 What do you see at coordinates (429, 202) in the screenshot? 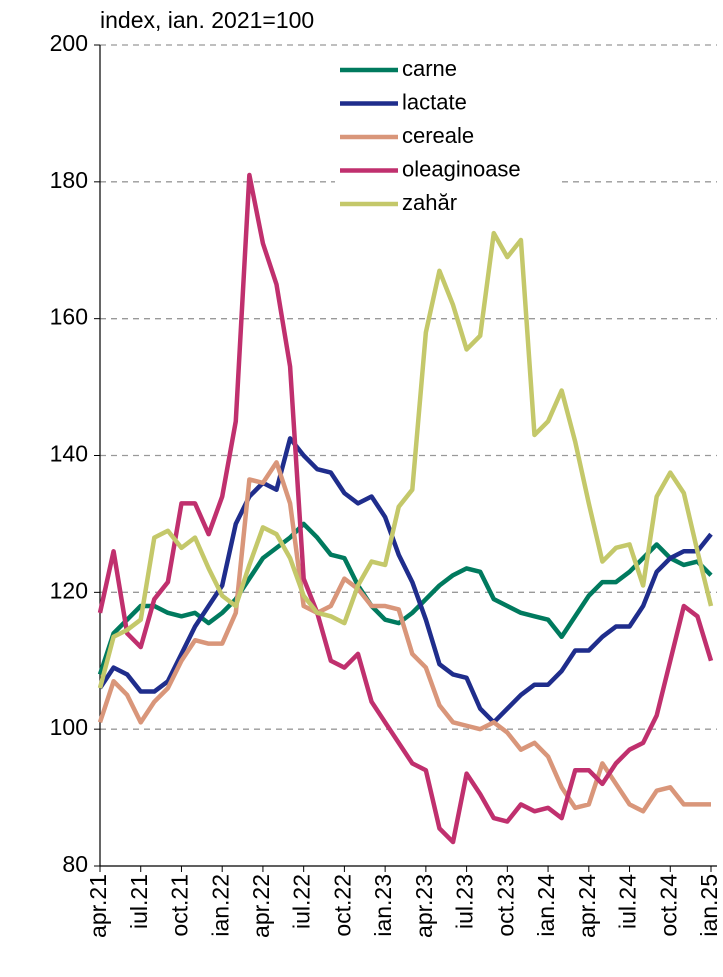
I see `legend-label: zahăr` at bounding box center [429, 202].